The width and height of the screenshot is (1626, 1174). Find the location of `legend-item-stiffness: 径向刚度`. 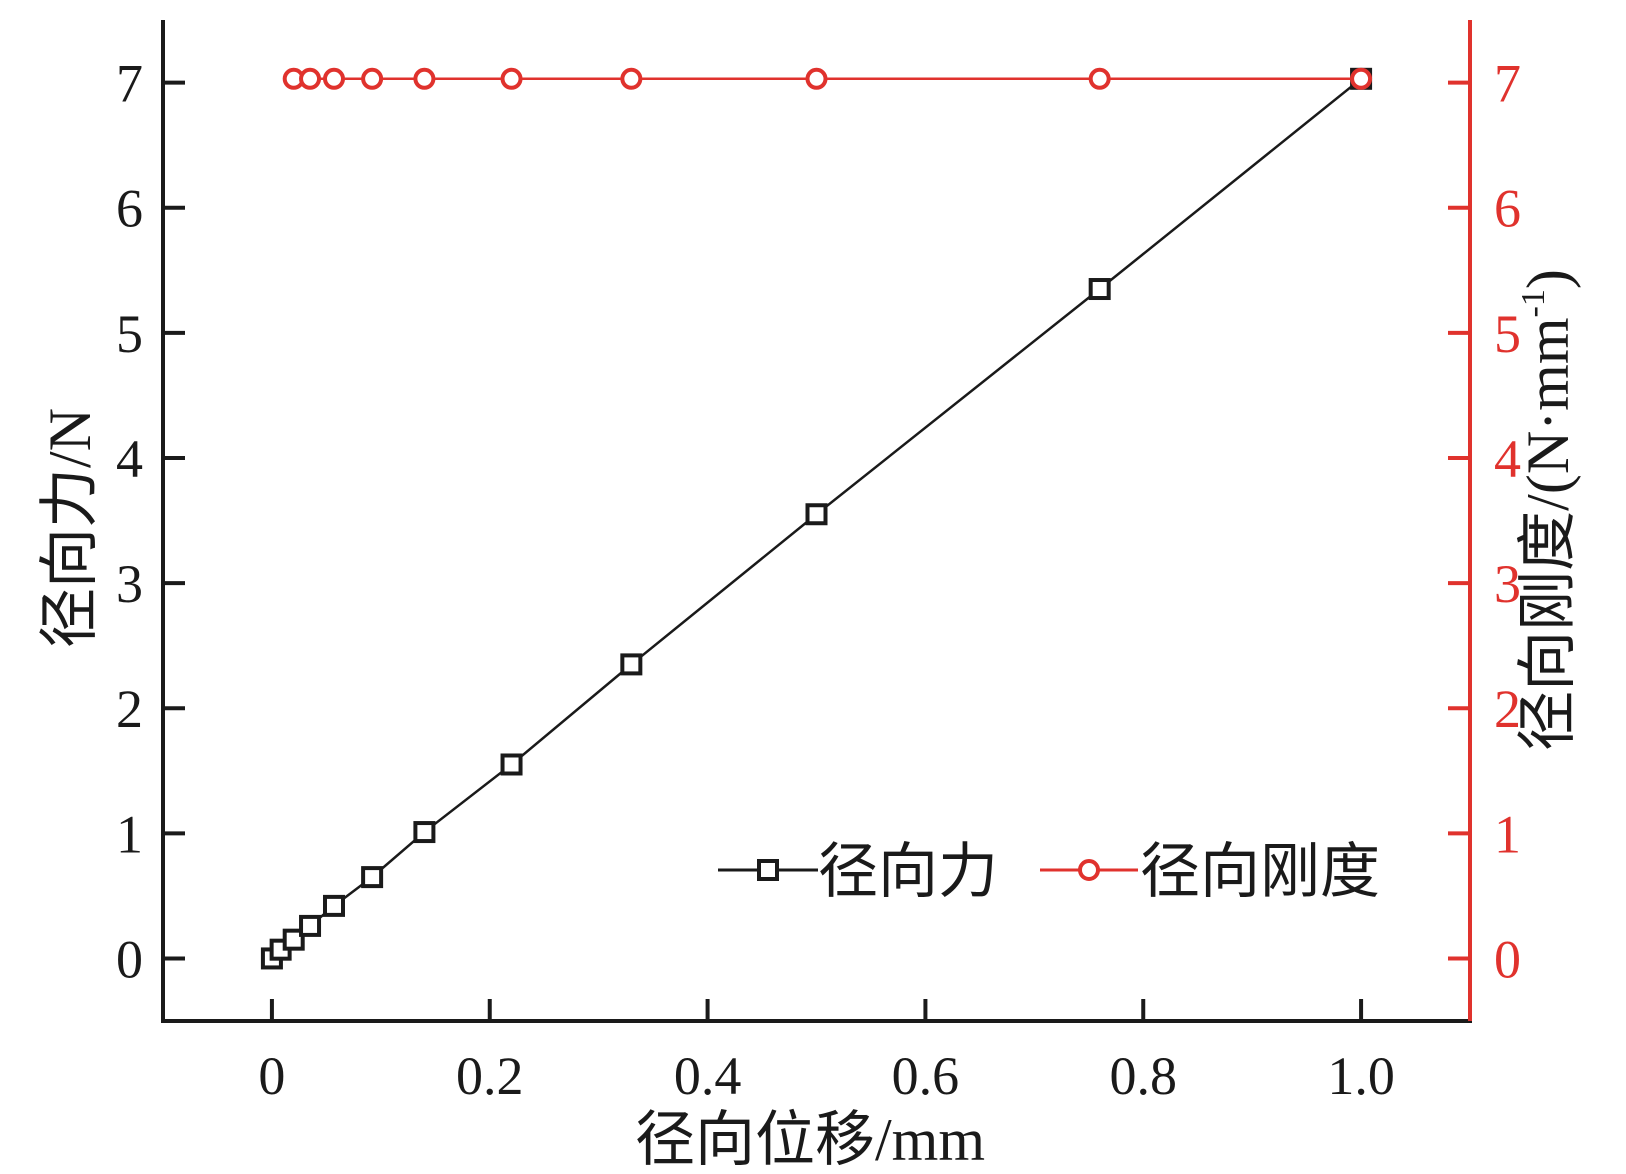

legend-item-stiffness: 径向刚度 is located at coordinates (1210, 872).